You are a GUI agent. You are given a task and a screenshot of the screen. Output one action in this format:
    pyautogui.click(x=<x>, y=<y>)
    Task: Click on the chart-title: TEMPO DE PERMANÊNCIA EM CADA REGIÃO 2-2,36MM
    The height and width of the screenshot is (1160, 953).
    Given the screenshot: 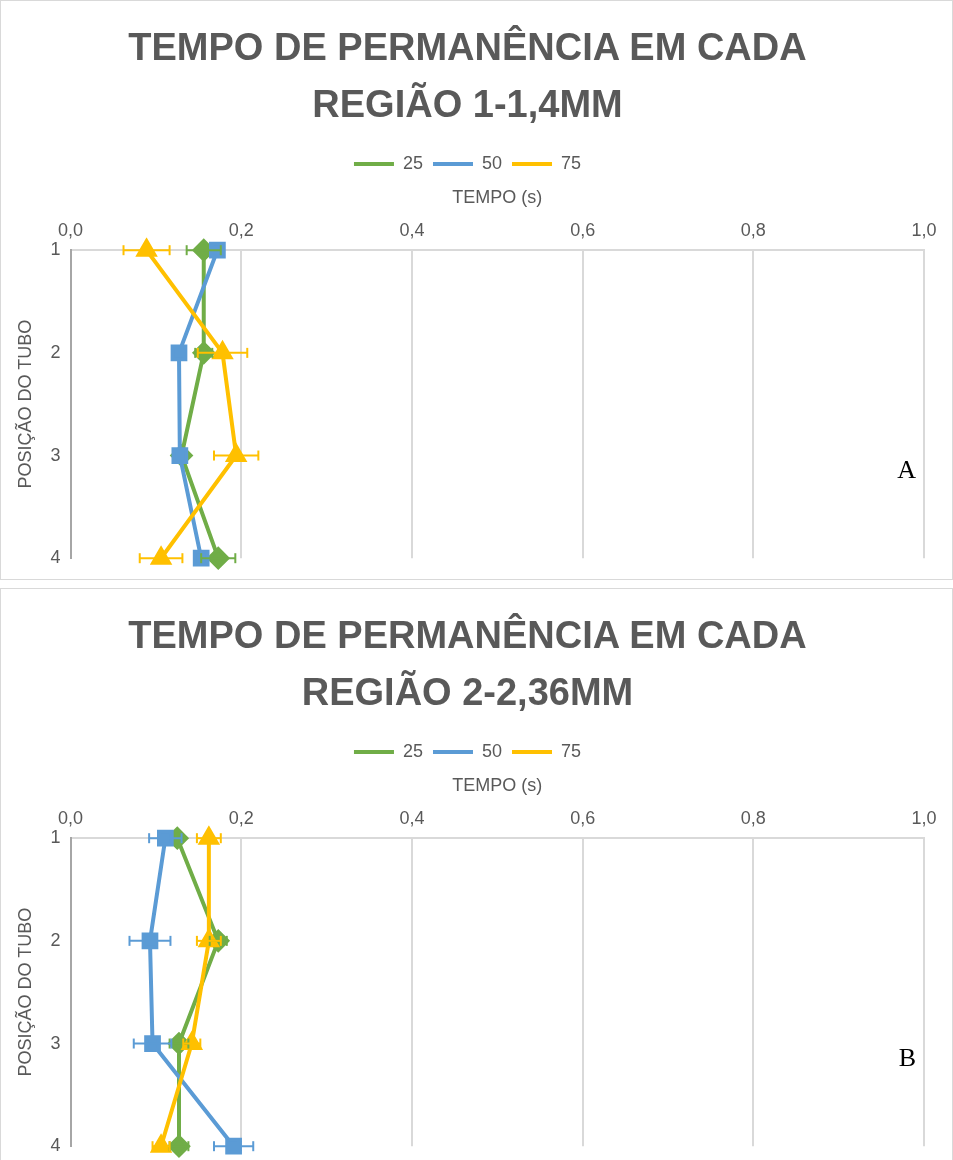 What is the action you would take?
    pyautogui.click(x=467, y=662)
    